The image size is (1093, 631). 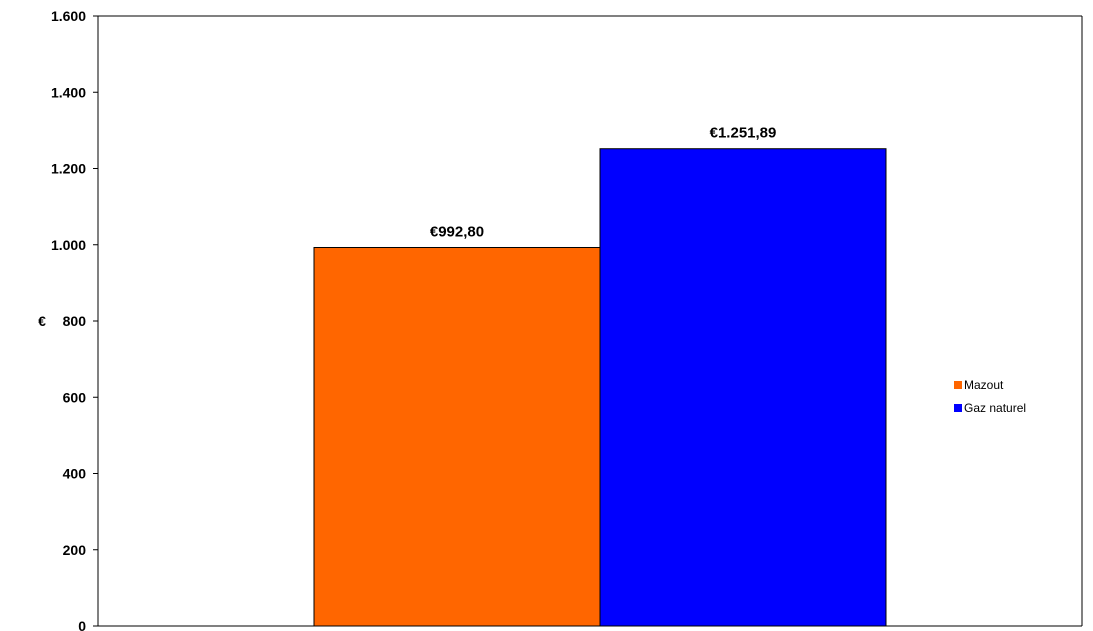 What do you see at coordinates (75, 474) in the screenshot?
I see `y-tick-label: 400` at bounding box center [75, 474].